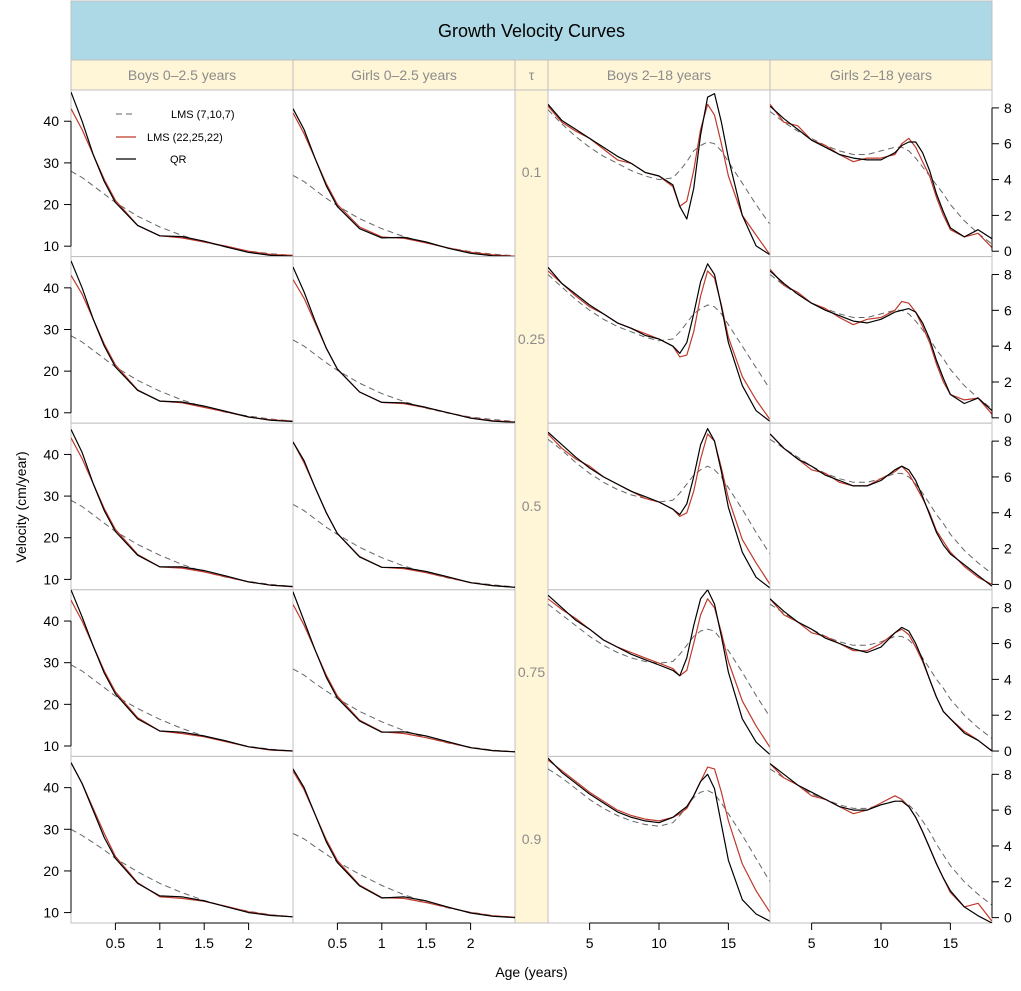  Describe the element at coordinates (182, 673) in the screenshot. I see `panel-boys_infant-tau-0.75` at that location.